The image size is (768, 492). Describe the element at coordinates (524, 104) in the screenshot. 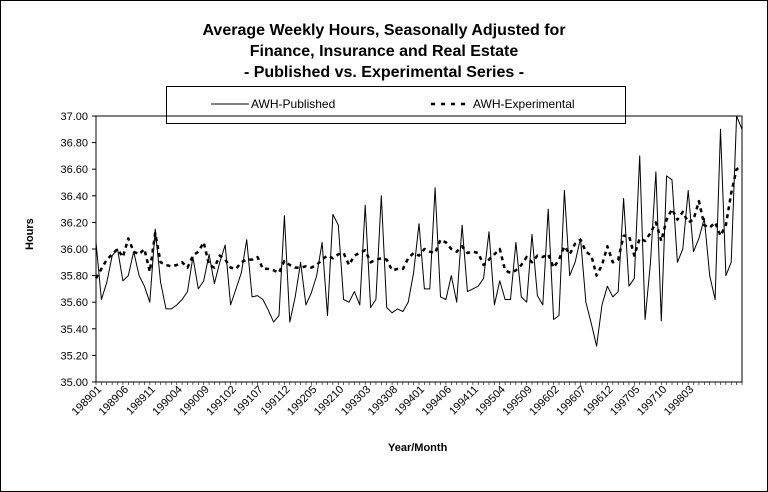

I see `legend-label-experimental: AWH-Experimental` at that location.